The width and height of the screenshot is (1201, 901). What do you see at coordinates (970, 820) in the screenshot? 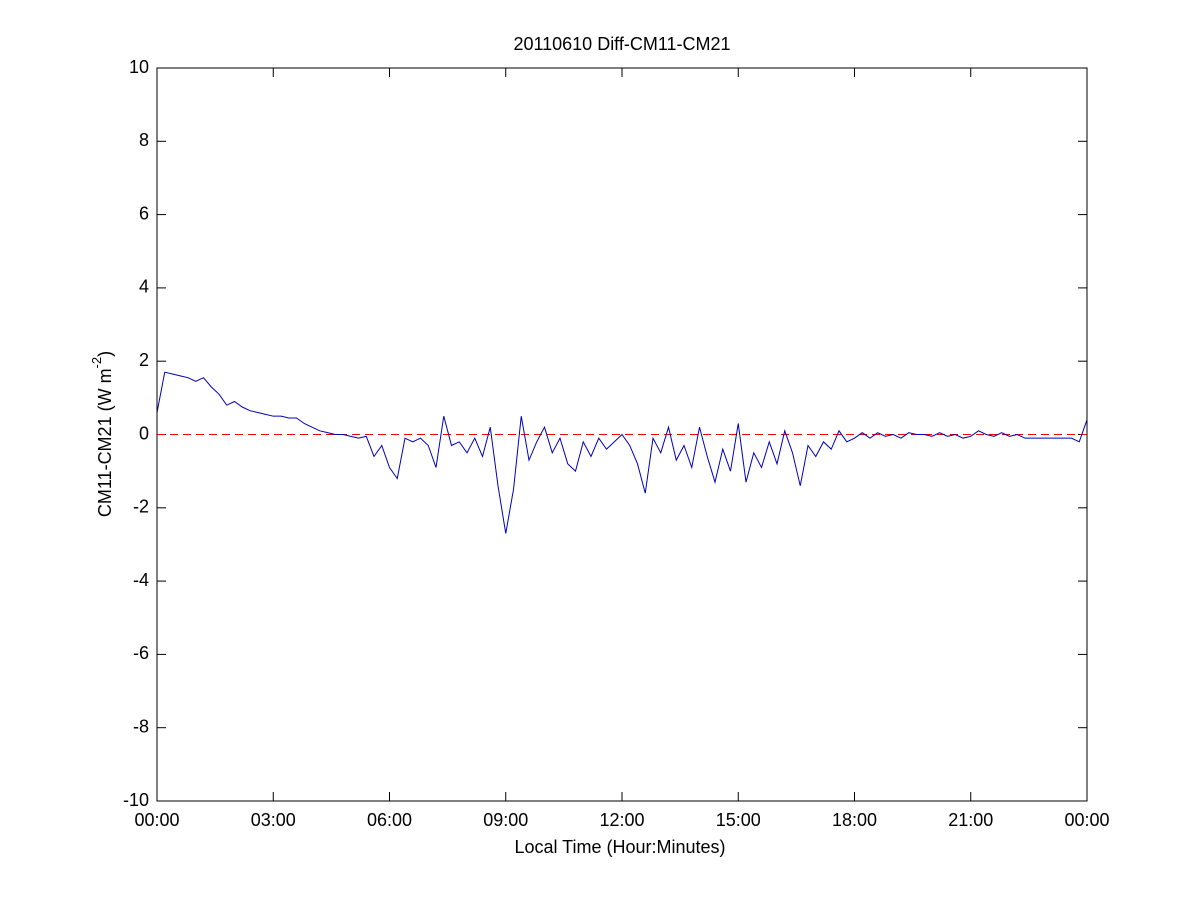
I see `x-tick-label: 21:00` at bounding box center [970, 820].